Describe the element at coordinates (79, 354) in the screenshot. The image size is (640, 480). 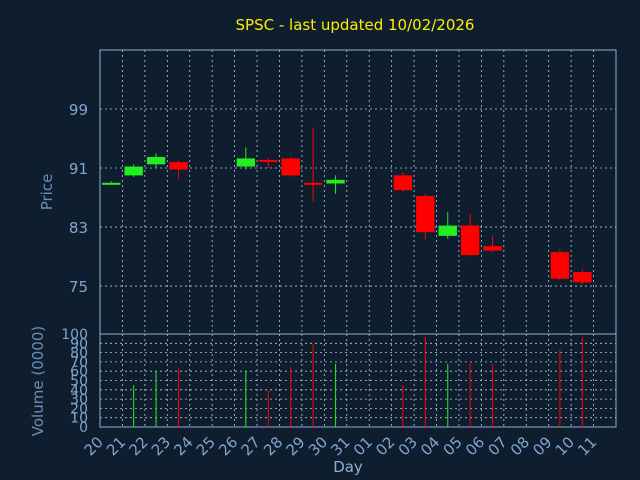
I see `volume-tick-label: 80` at that location.